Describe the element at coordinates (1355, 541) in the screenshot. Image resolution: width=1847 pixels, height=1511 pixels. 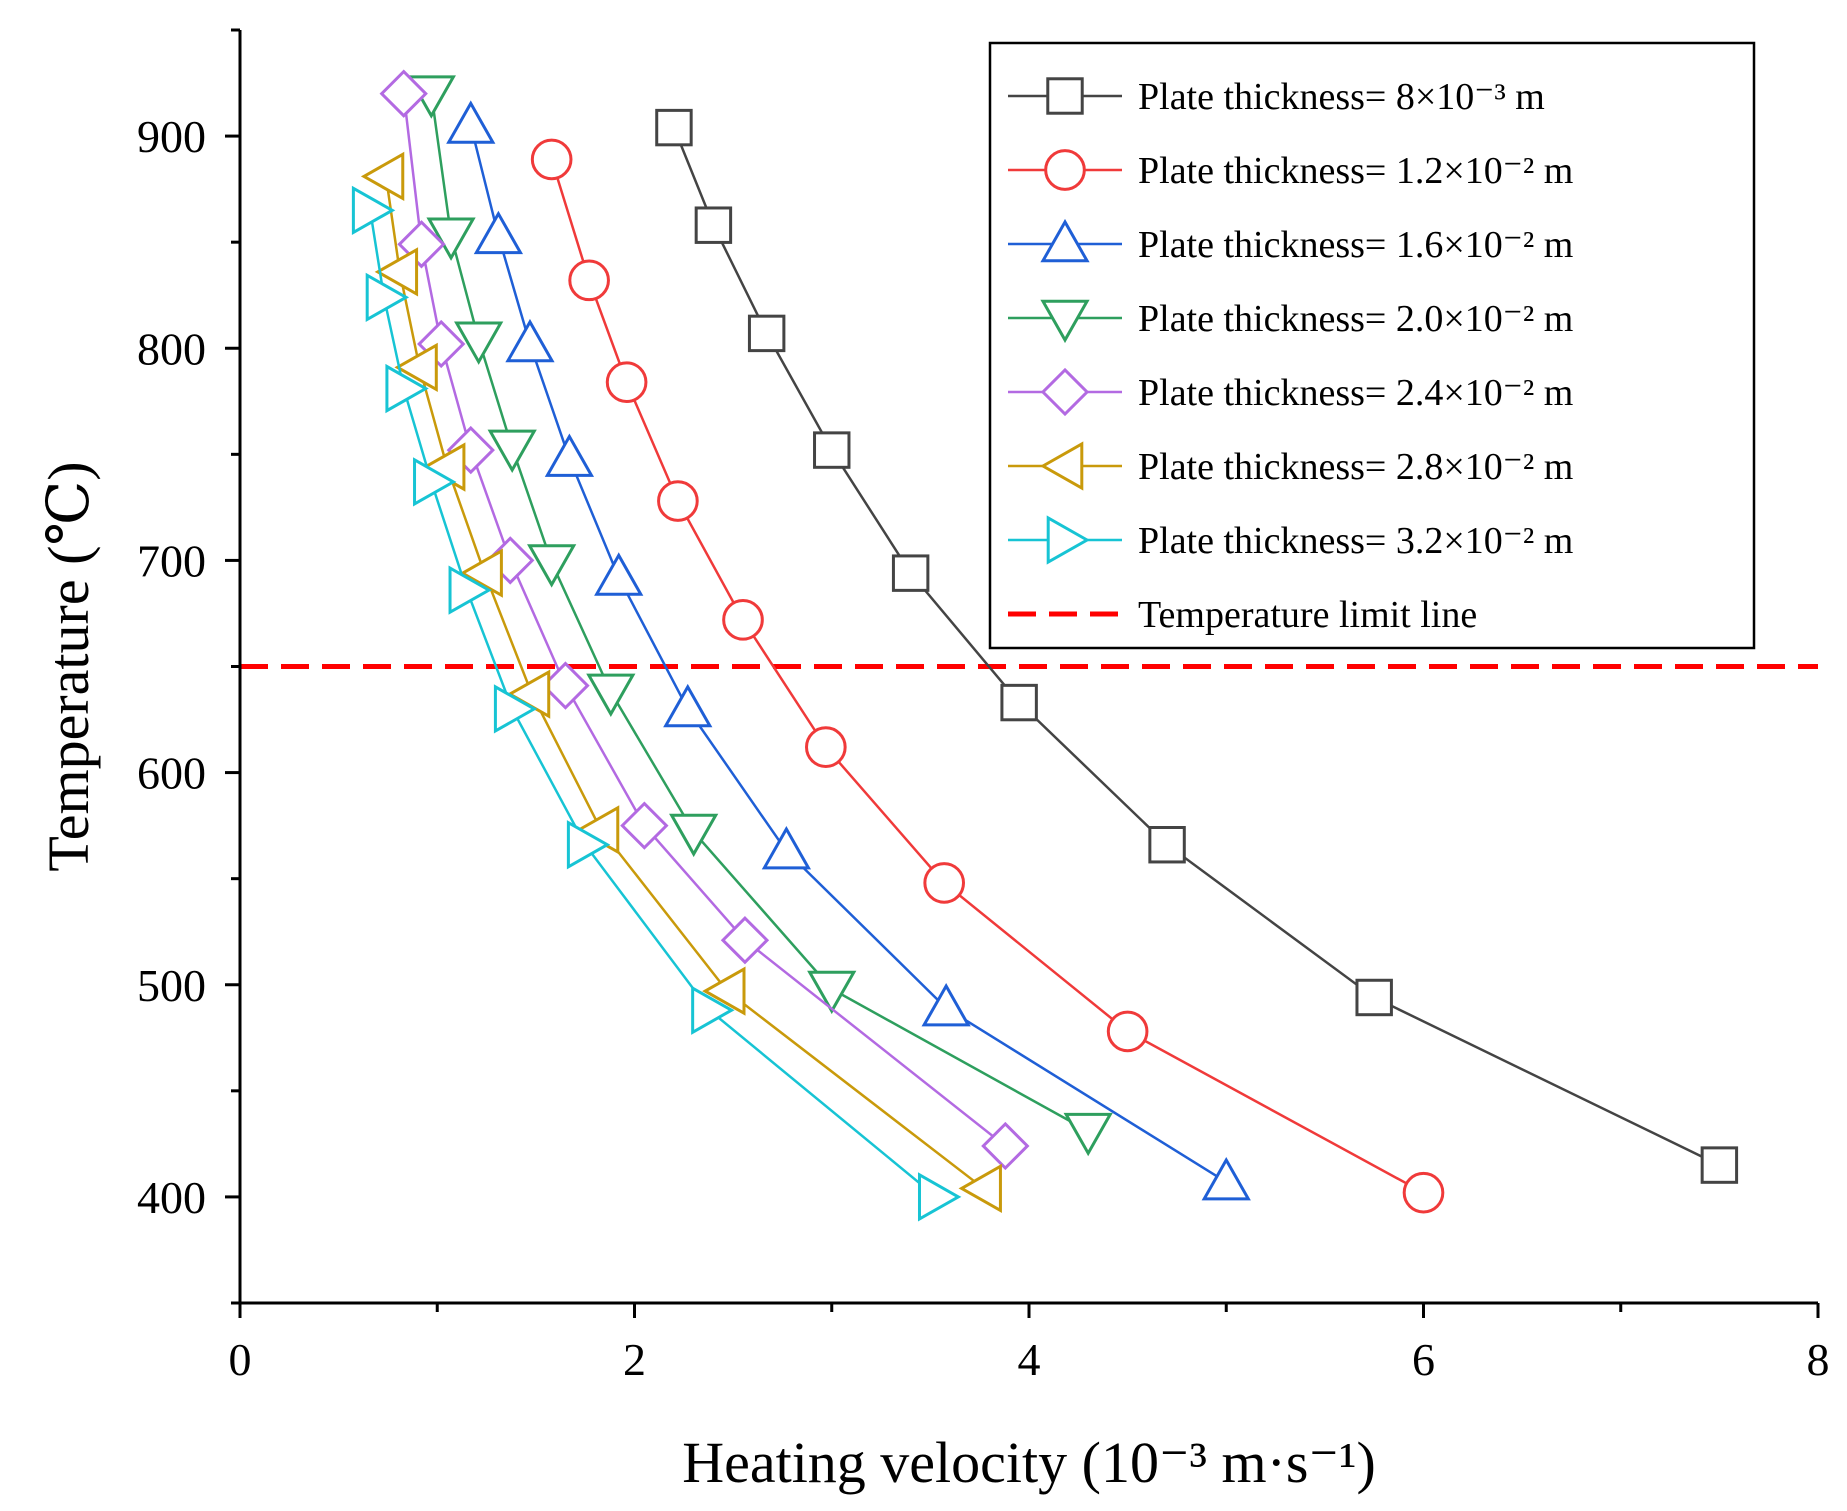
I see `legend-label: Plate thickness= 3.2×10⁻² m` at that location.